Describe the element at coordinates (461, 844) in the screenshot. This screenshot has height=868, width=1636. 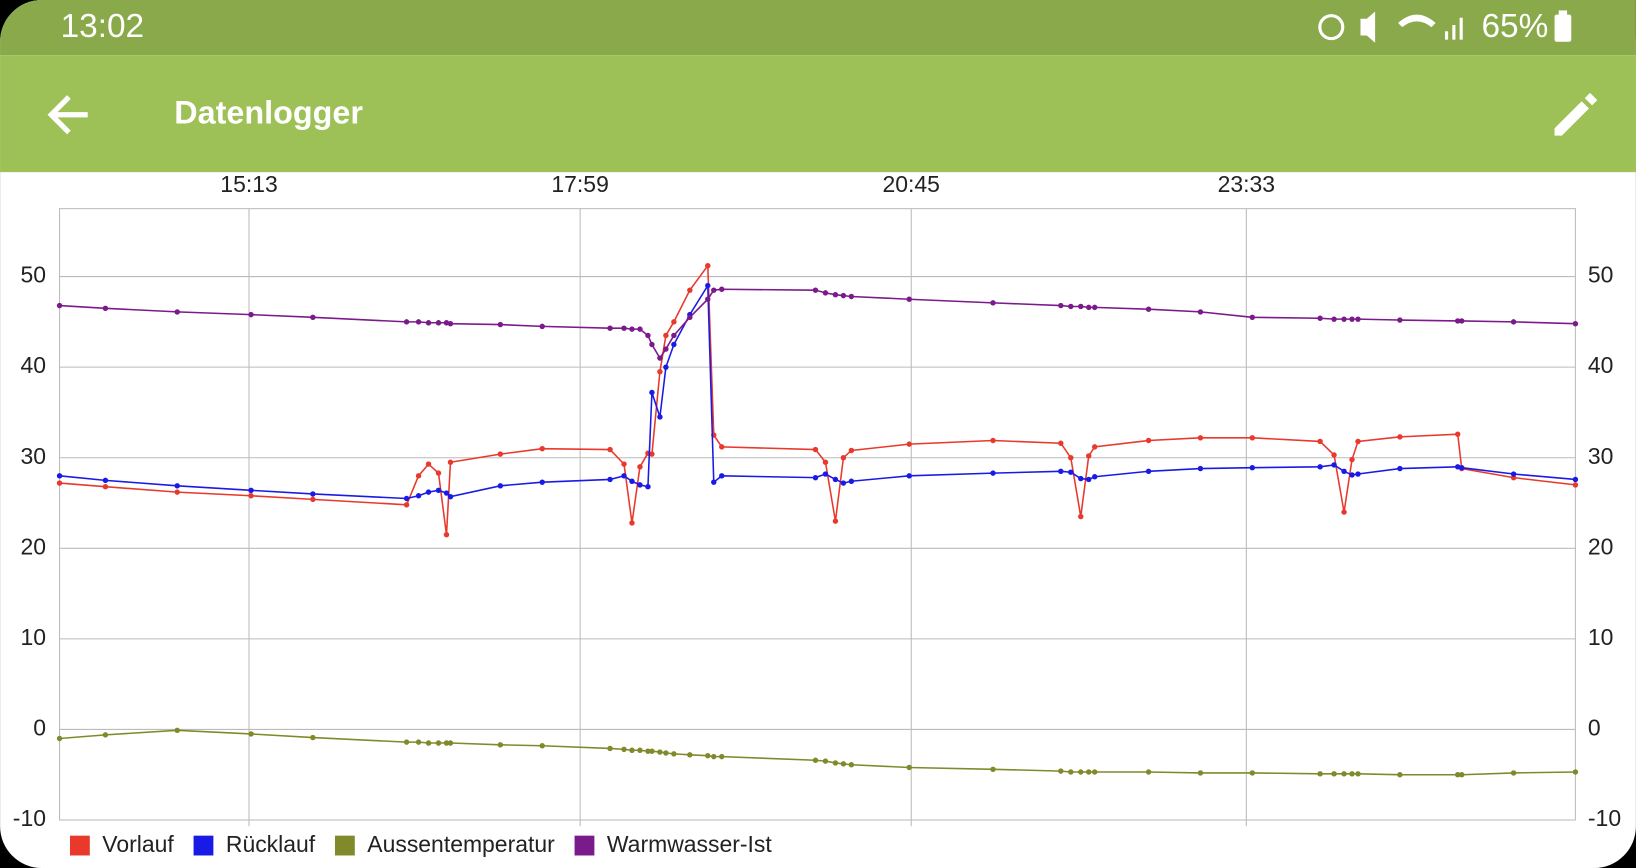
I see `legend-label: Aussentemperatur` at that location.